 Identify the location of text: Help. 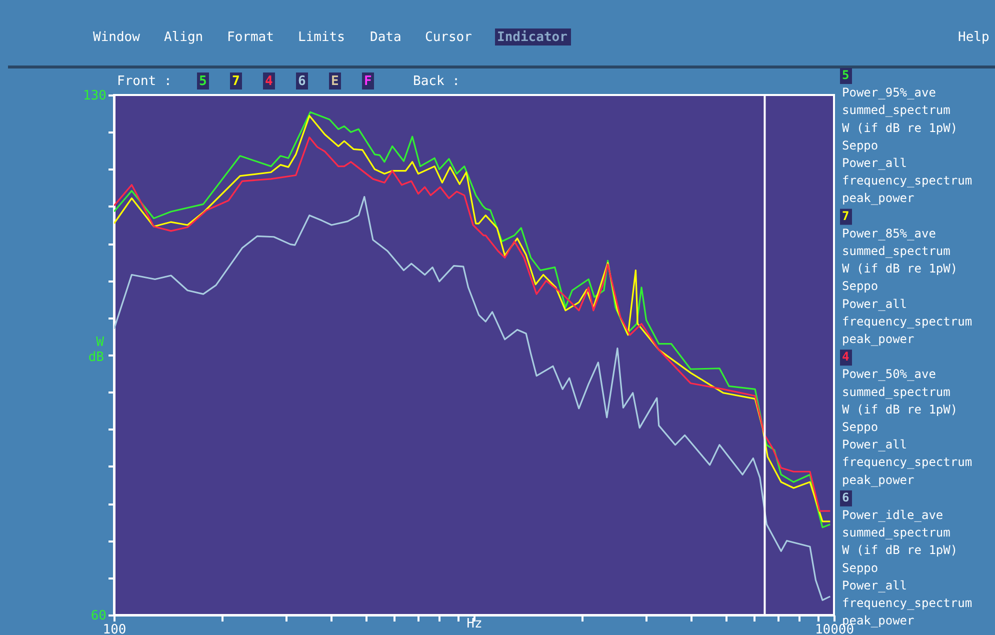
(974, 37).